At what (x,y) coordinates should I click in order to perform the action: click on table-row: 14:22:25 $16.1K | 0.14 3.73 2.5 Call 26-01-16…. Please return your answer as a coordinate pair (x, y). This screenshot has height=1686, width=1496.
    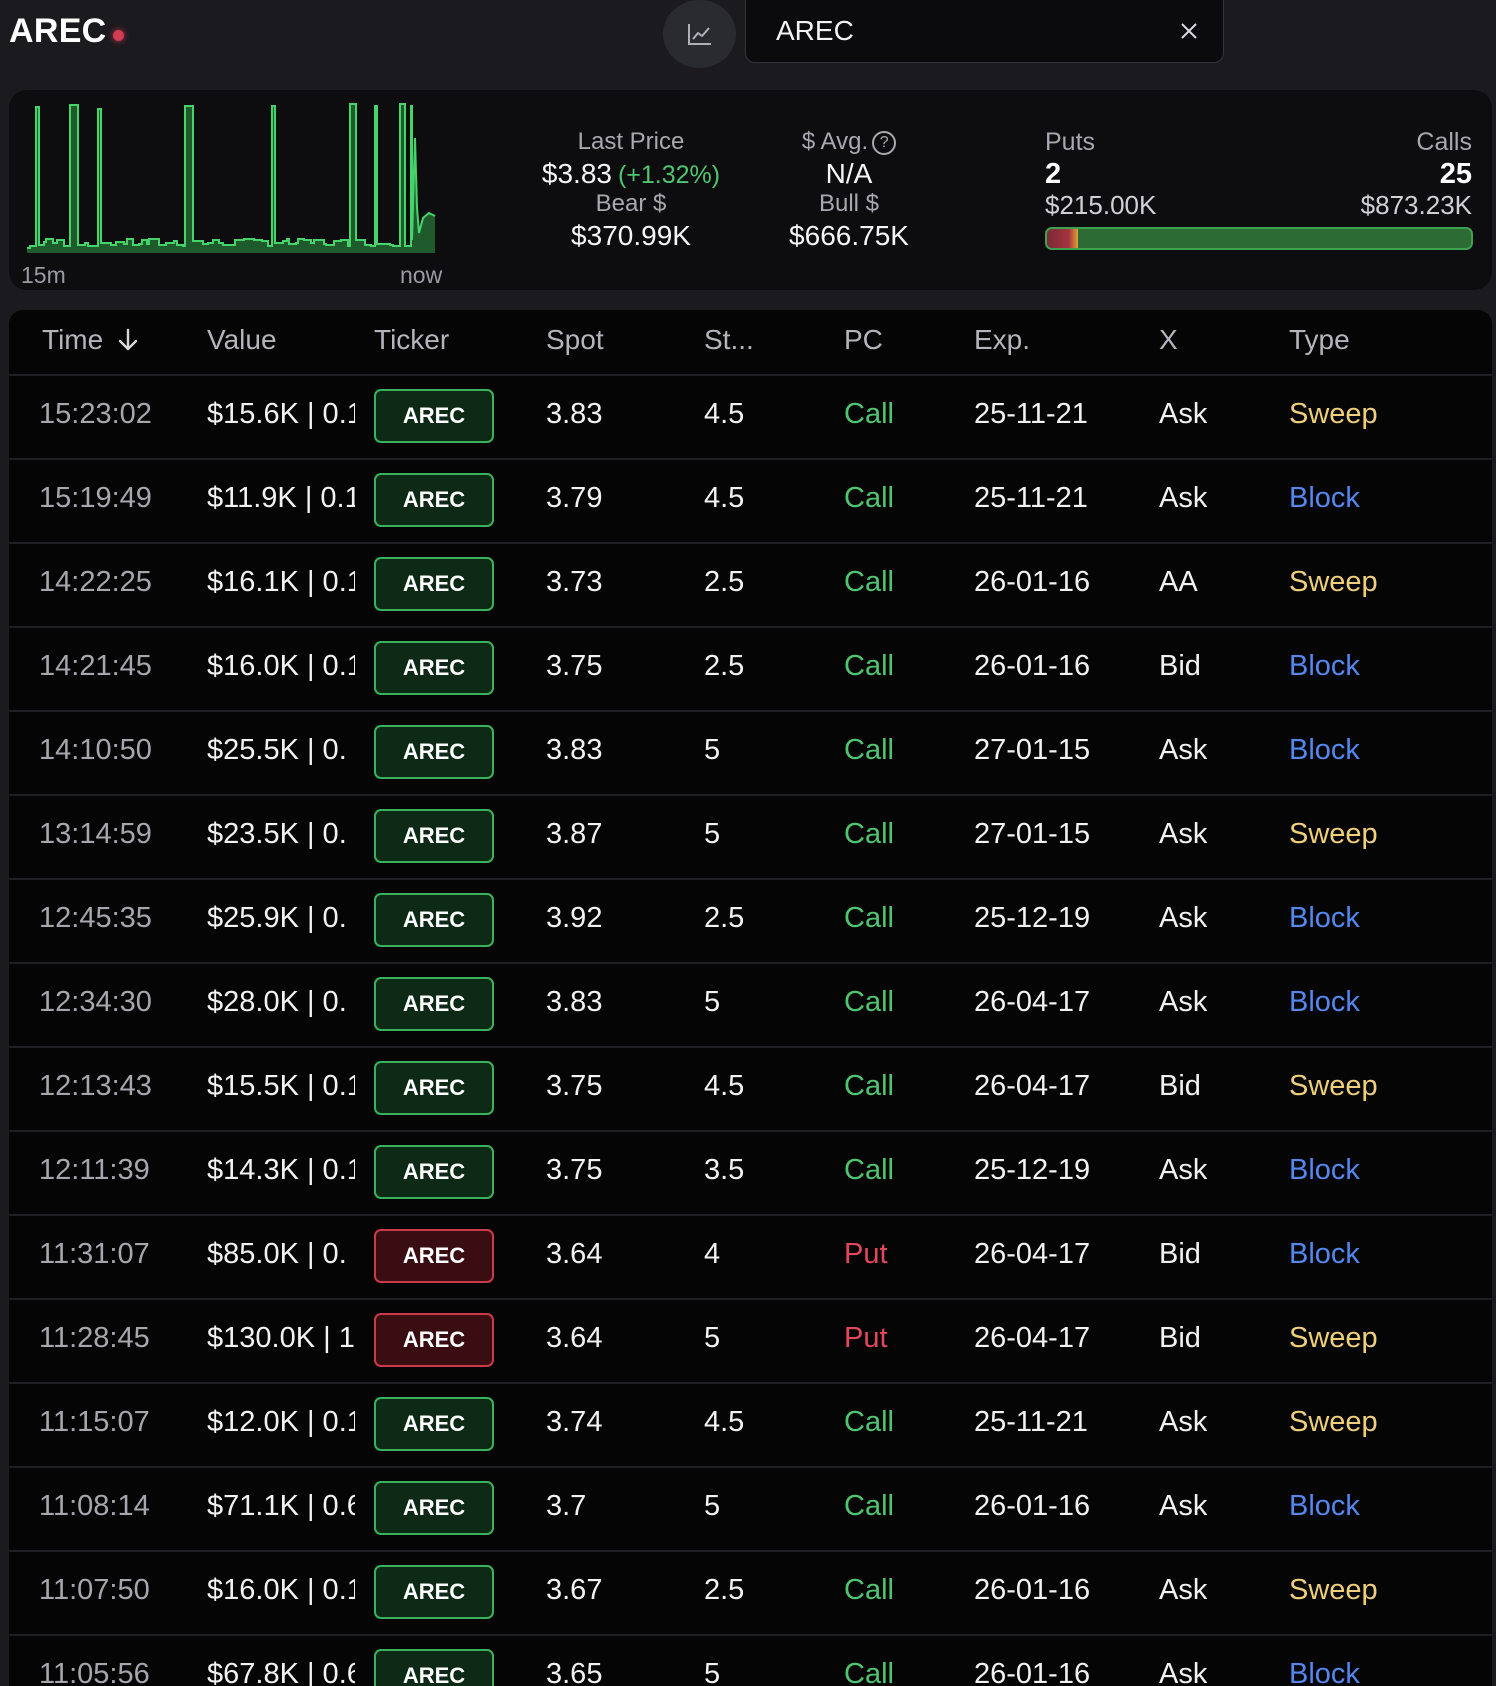
    Looking at the image, I should click on (750, 584).